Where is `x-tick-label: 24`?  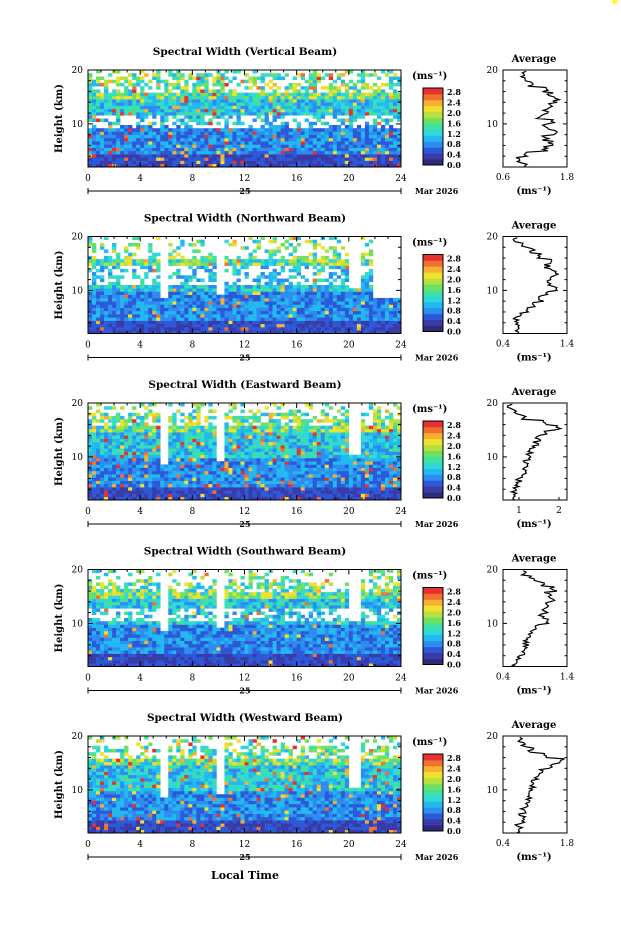 x-tick-label: 24 is located at coordinates (401, 179).